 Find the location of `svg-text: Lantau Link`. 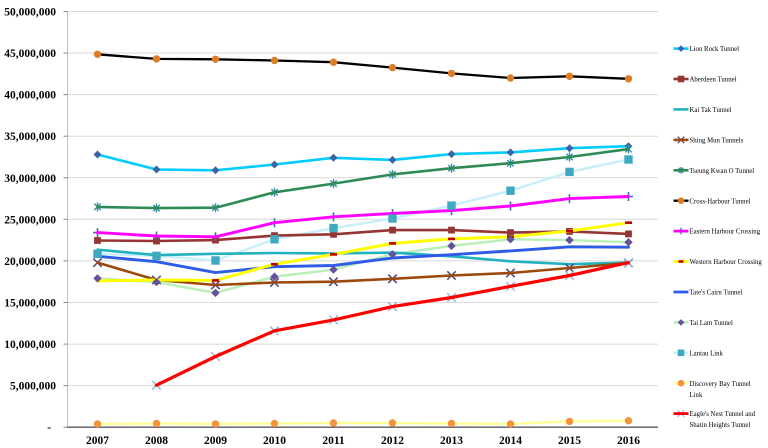

svg-text: Lantau Link is located at coordinates (707, 353).